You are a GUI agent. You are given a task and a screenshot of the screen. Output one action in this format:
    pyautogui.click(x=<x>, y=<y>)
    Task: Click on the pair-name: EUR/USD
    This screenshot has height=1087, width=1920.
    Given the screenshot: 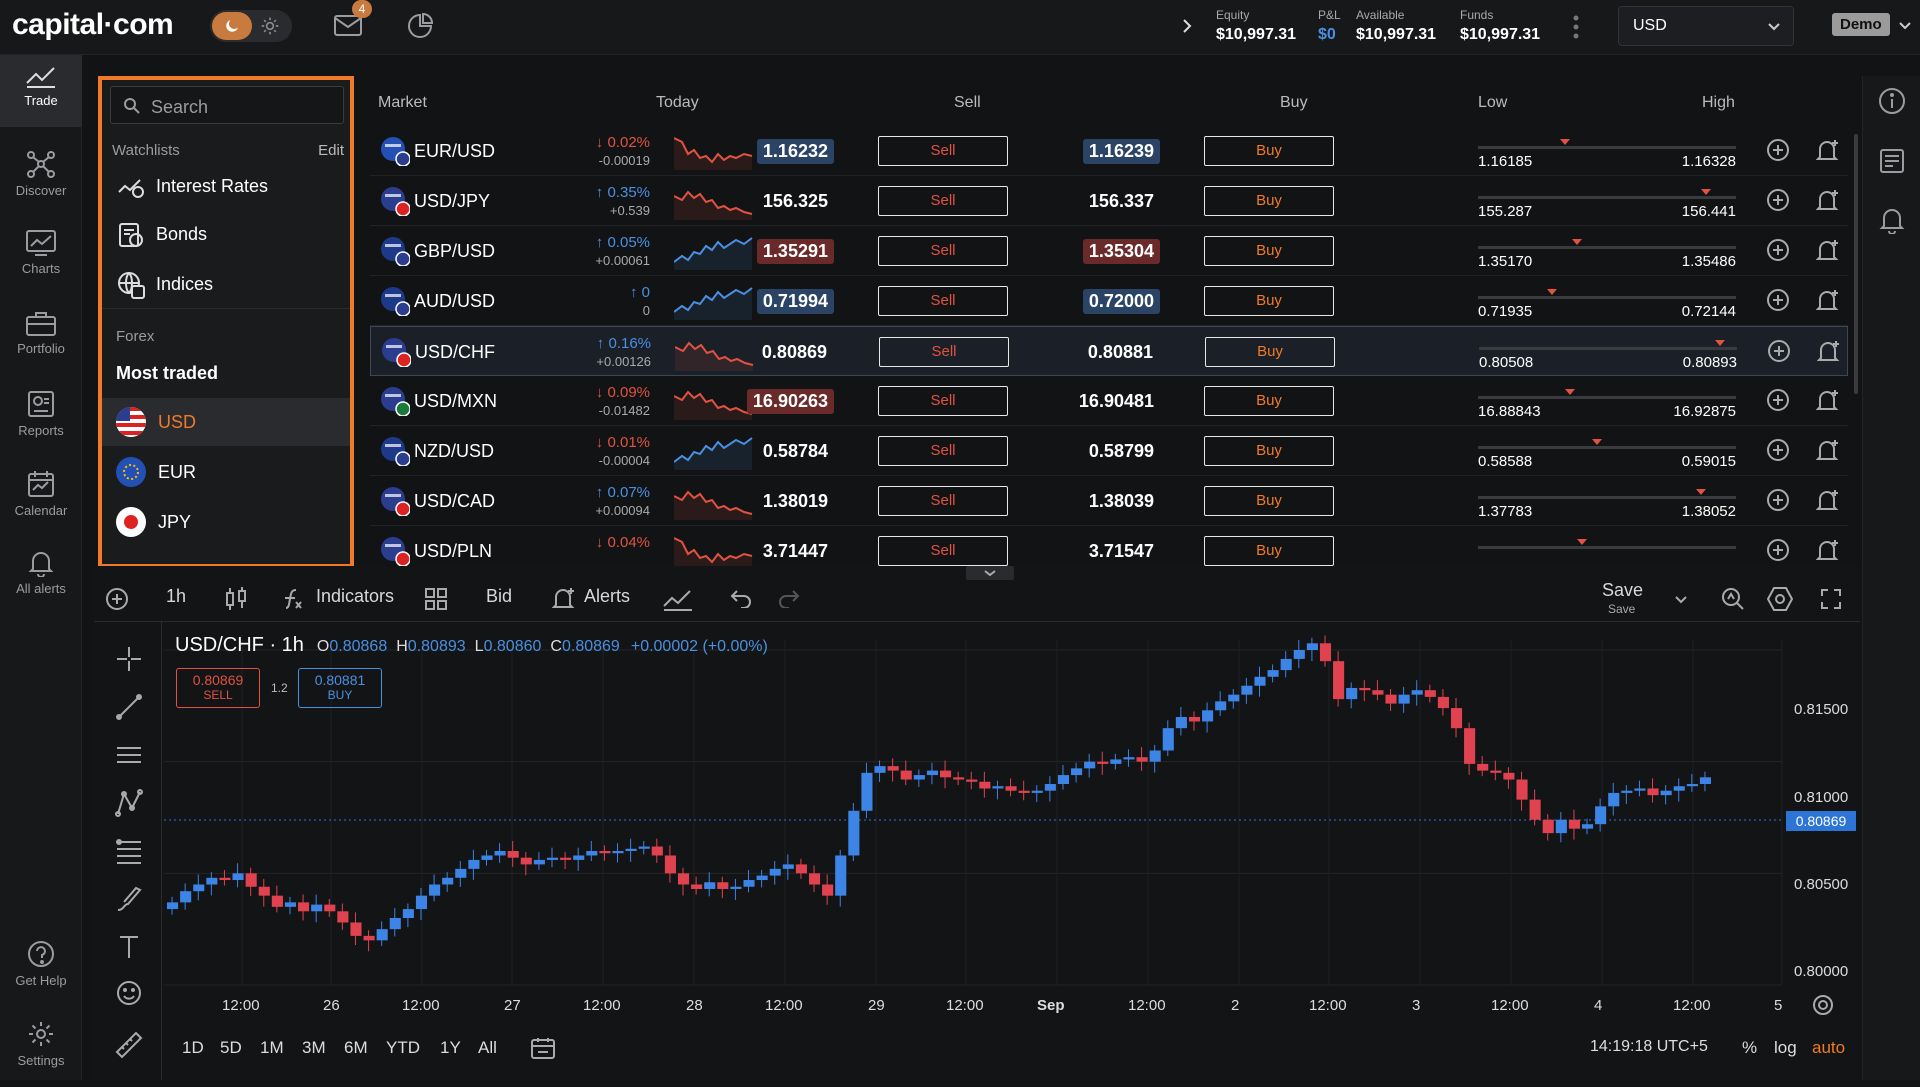 What is the action you would take?
    pyautogui.click(x=455, y=151)
    